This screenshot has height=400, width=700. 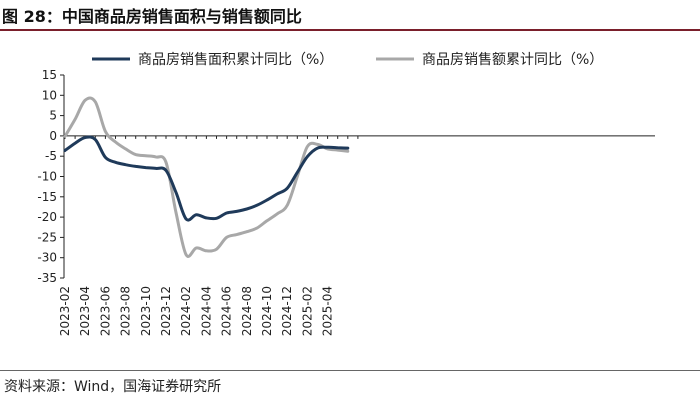 I want to click on x-tick-label-group: 2024-10, so click(x=267, y=311).